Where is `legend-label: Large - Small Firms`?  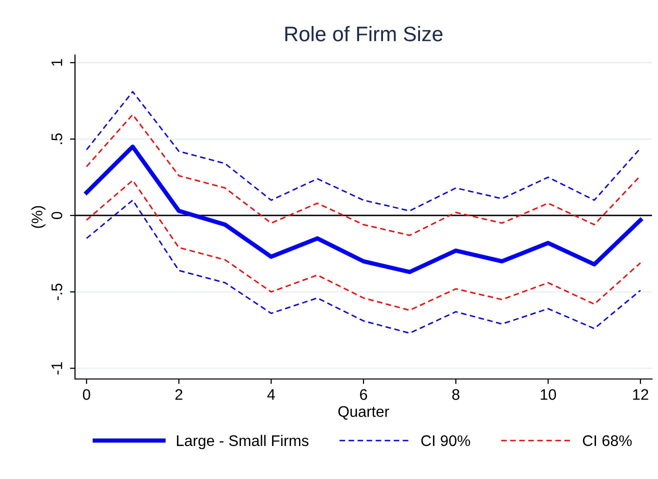
legend-label: Large - Small Firms is located at coordinates (242, 442).